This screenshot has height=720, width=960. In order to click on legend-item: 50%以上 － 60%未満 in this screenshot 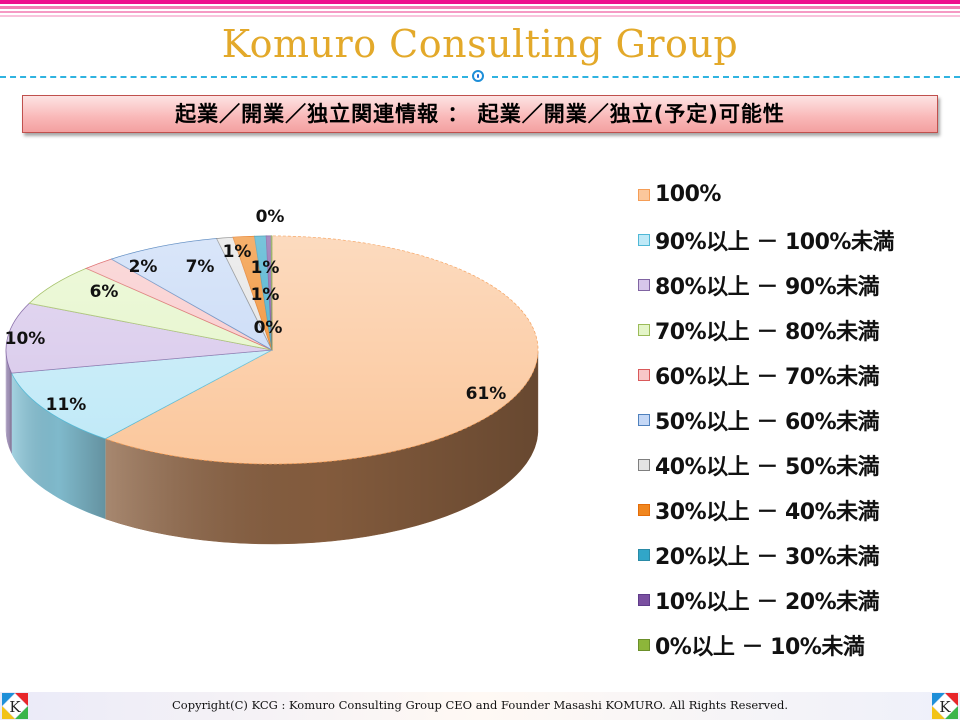, I will do `click(799, 419)`.